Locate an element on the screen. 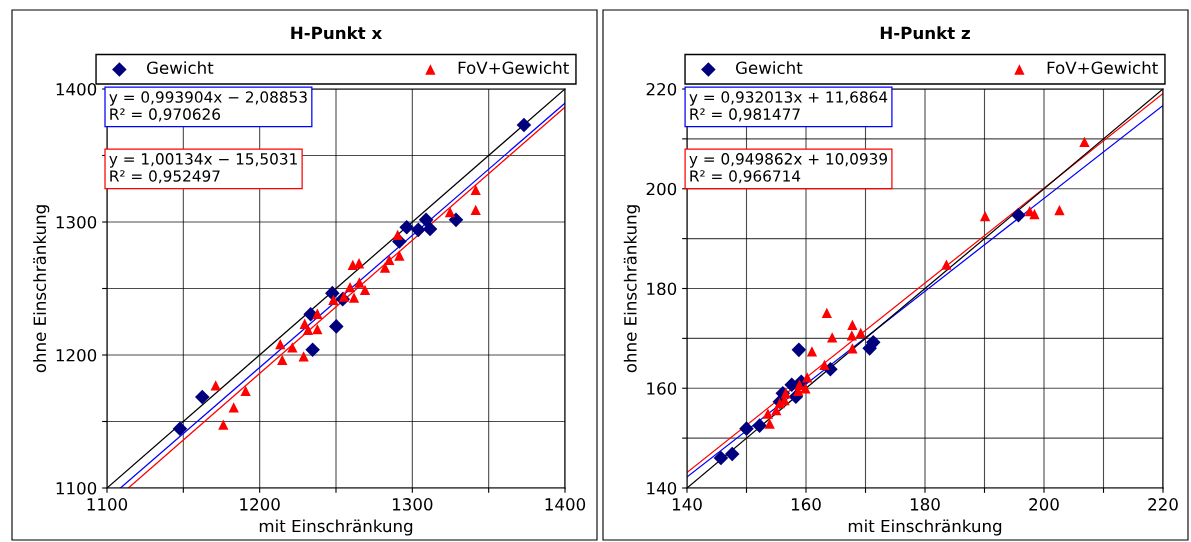 The width and height of the screenshot is (1191, 542). x-tick-label: 1300 is located at coordinates (412, 504).